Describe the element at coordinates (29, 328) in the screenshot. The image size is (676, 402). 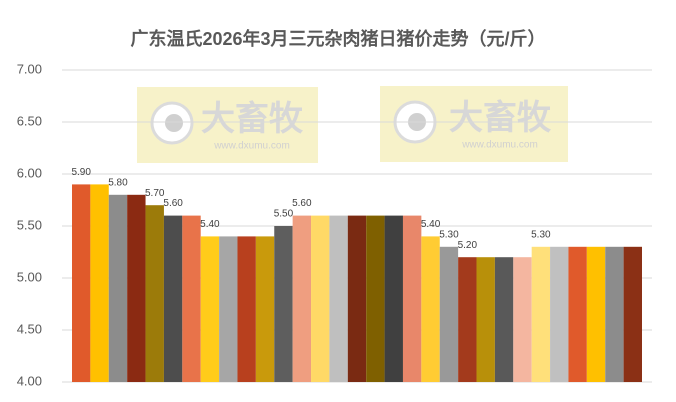
I see `y-tick-label: 4.50` at that location.